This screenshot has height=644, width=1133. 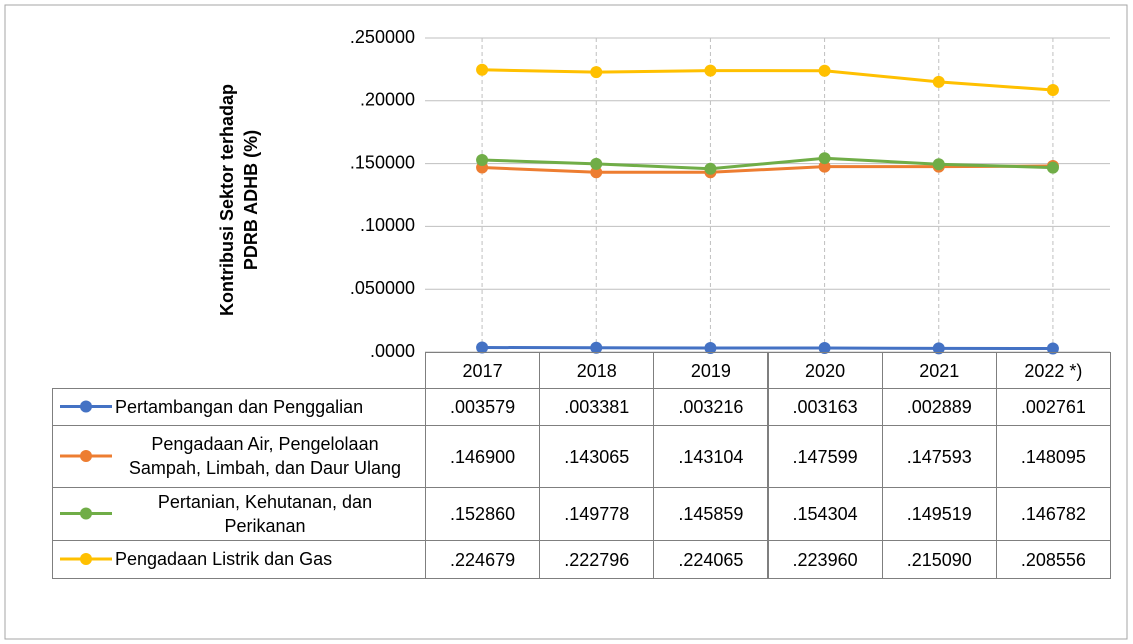 What do you see at coordinates (1053, 407) in the screenshot?
I see `data-cell: .002761` at bounding box center [1053, 407].